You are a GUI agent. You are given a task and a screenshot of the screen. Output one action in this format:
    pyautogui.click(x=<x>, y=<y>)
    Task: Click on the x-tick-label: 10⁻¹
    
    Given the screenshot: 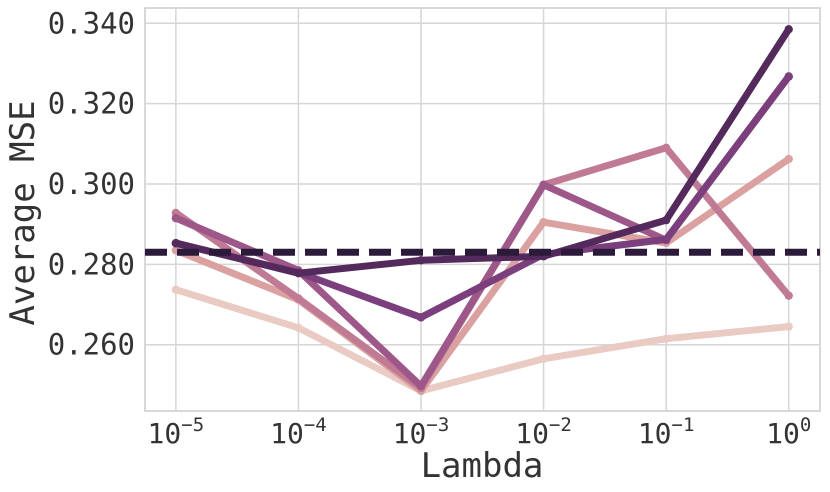 What is the action you would take?
    pyautogui.click(x=666, y=432)
    